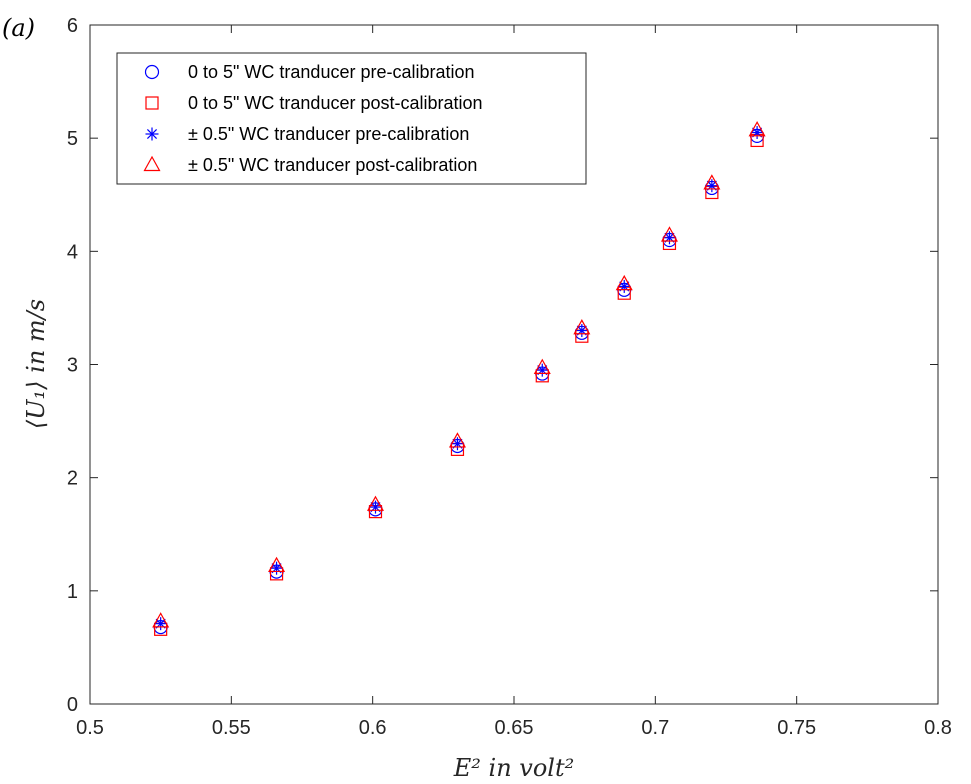  What do you see at coordinates (332, 165) in the screenshot?
I see `legend-label: ± 0.5" WC tranducer post-calibration` at bounding box center [332, 165].